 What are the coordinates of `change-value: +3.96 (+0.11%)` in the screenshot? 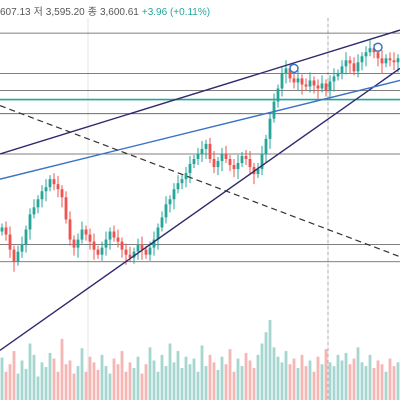 It's located at (176, 12).